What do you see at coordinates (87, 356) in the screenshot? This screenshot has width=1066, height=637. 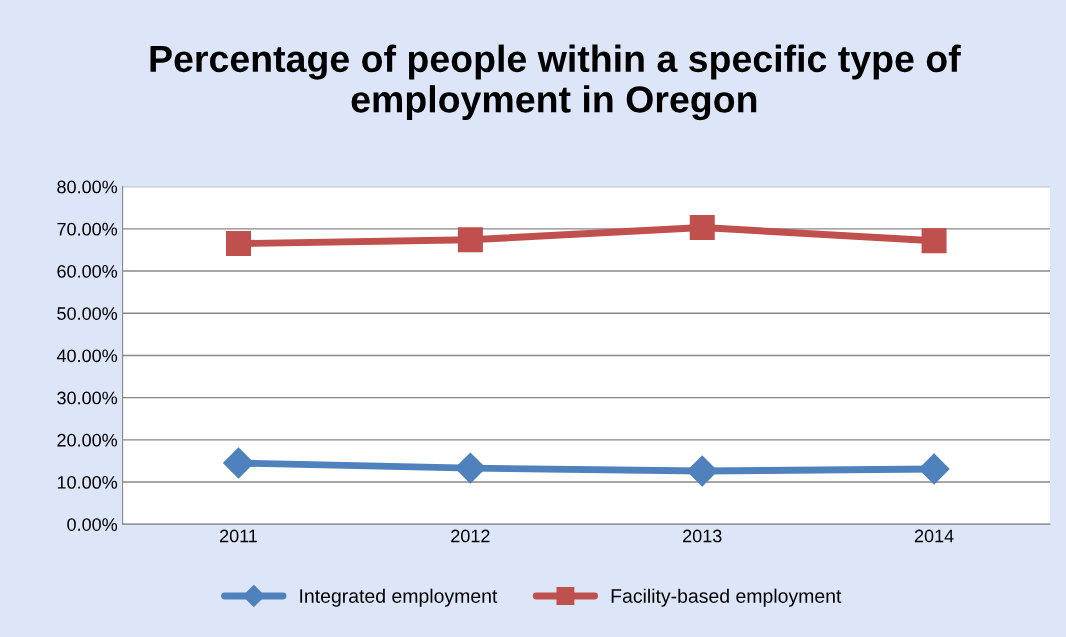 I see `y-tick-label: 40.00%` at bounding box center [87, 356].